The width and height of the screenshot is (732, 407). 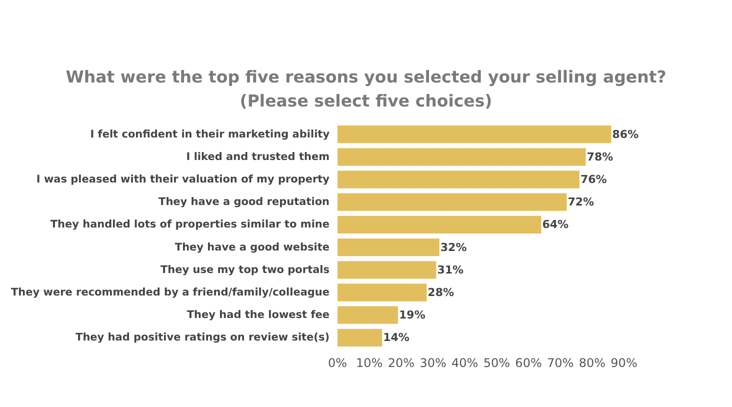 What do you see at coordinates (600, 157) in the screenshot?
I see `data-label: 78%` at bounding box center [600, 157].